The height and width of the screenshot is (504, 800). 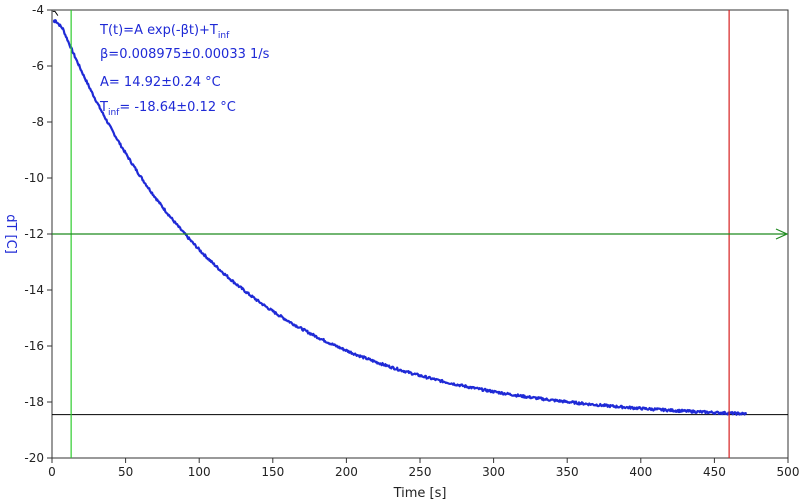 What do you see at coordinates (38, 10) in the screenshot?
I see `y-tick-label: -4` at bounding box center [38, 10].